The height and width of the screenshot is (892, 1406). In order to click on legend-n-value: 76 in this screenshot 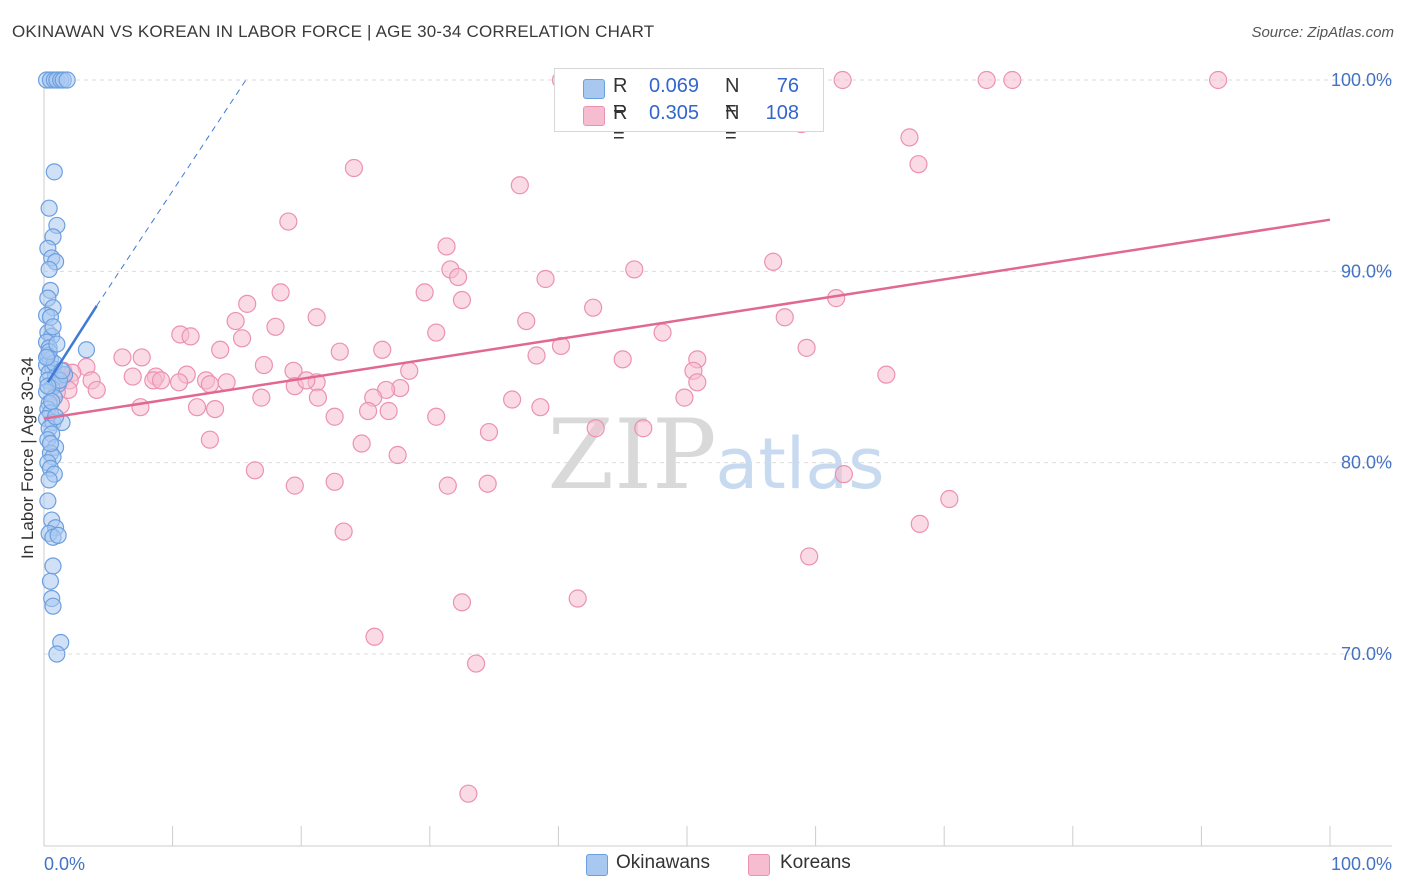, I will do `click(787, 86)`.